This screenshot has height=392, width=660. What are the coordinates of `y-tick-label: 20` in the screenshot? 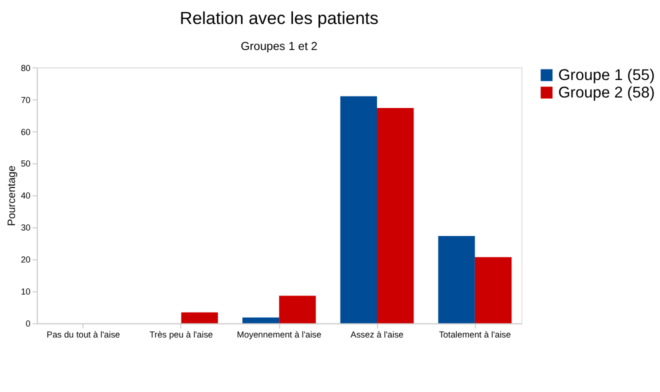 It's located at (25, 259).